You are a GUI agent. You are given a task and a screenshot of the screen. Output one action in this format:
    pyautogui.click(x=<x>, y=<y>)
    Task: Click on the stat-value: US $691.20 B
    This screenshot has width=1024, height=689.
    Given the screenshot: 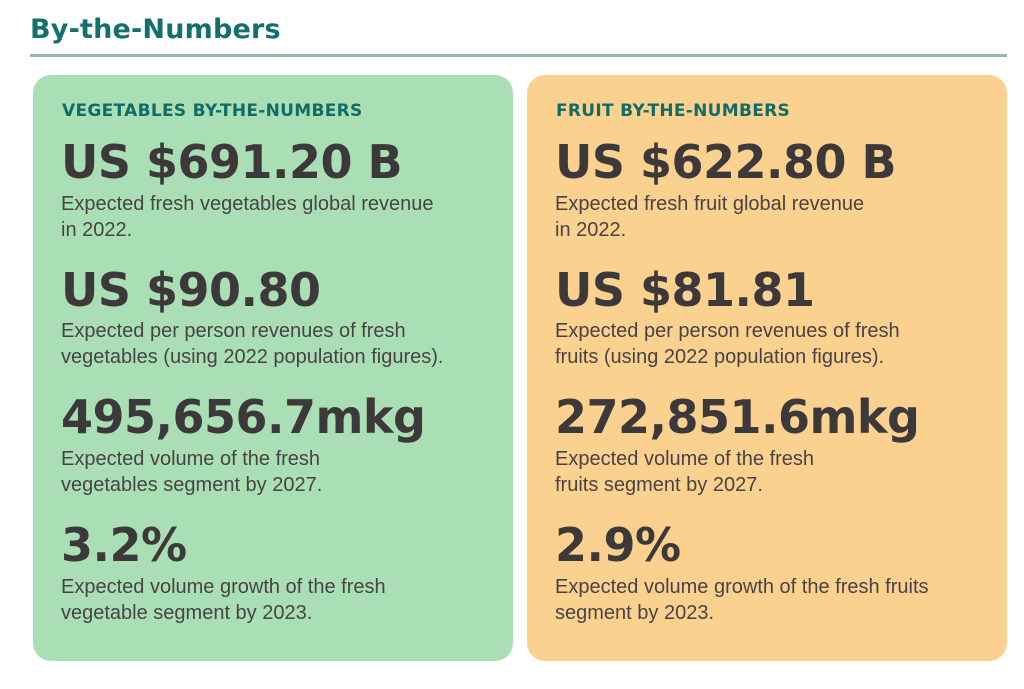 What is the action you would take?
    pyautogui.click(x=232, y=162)
    